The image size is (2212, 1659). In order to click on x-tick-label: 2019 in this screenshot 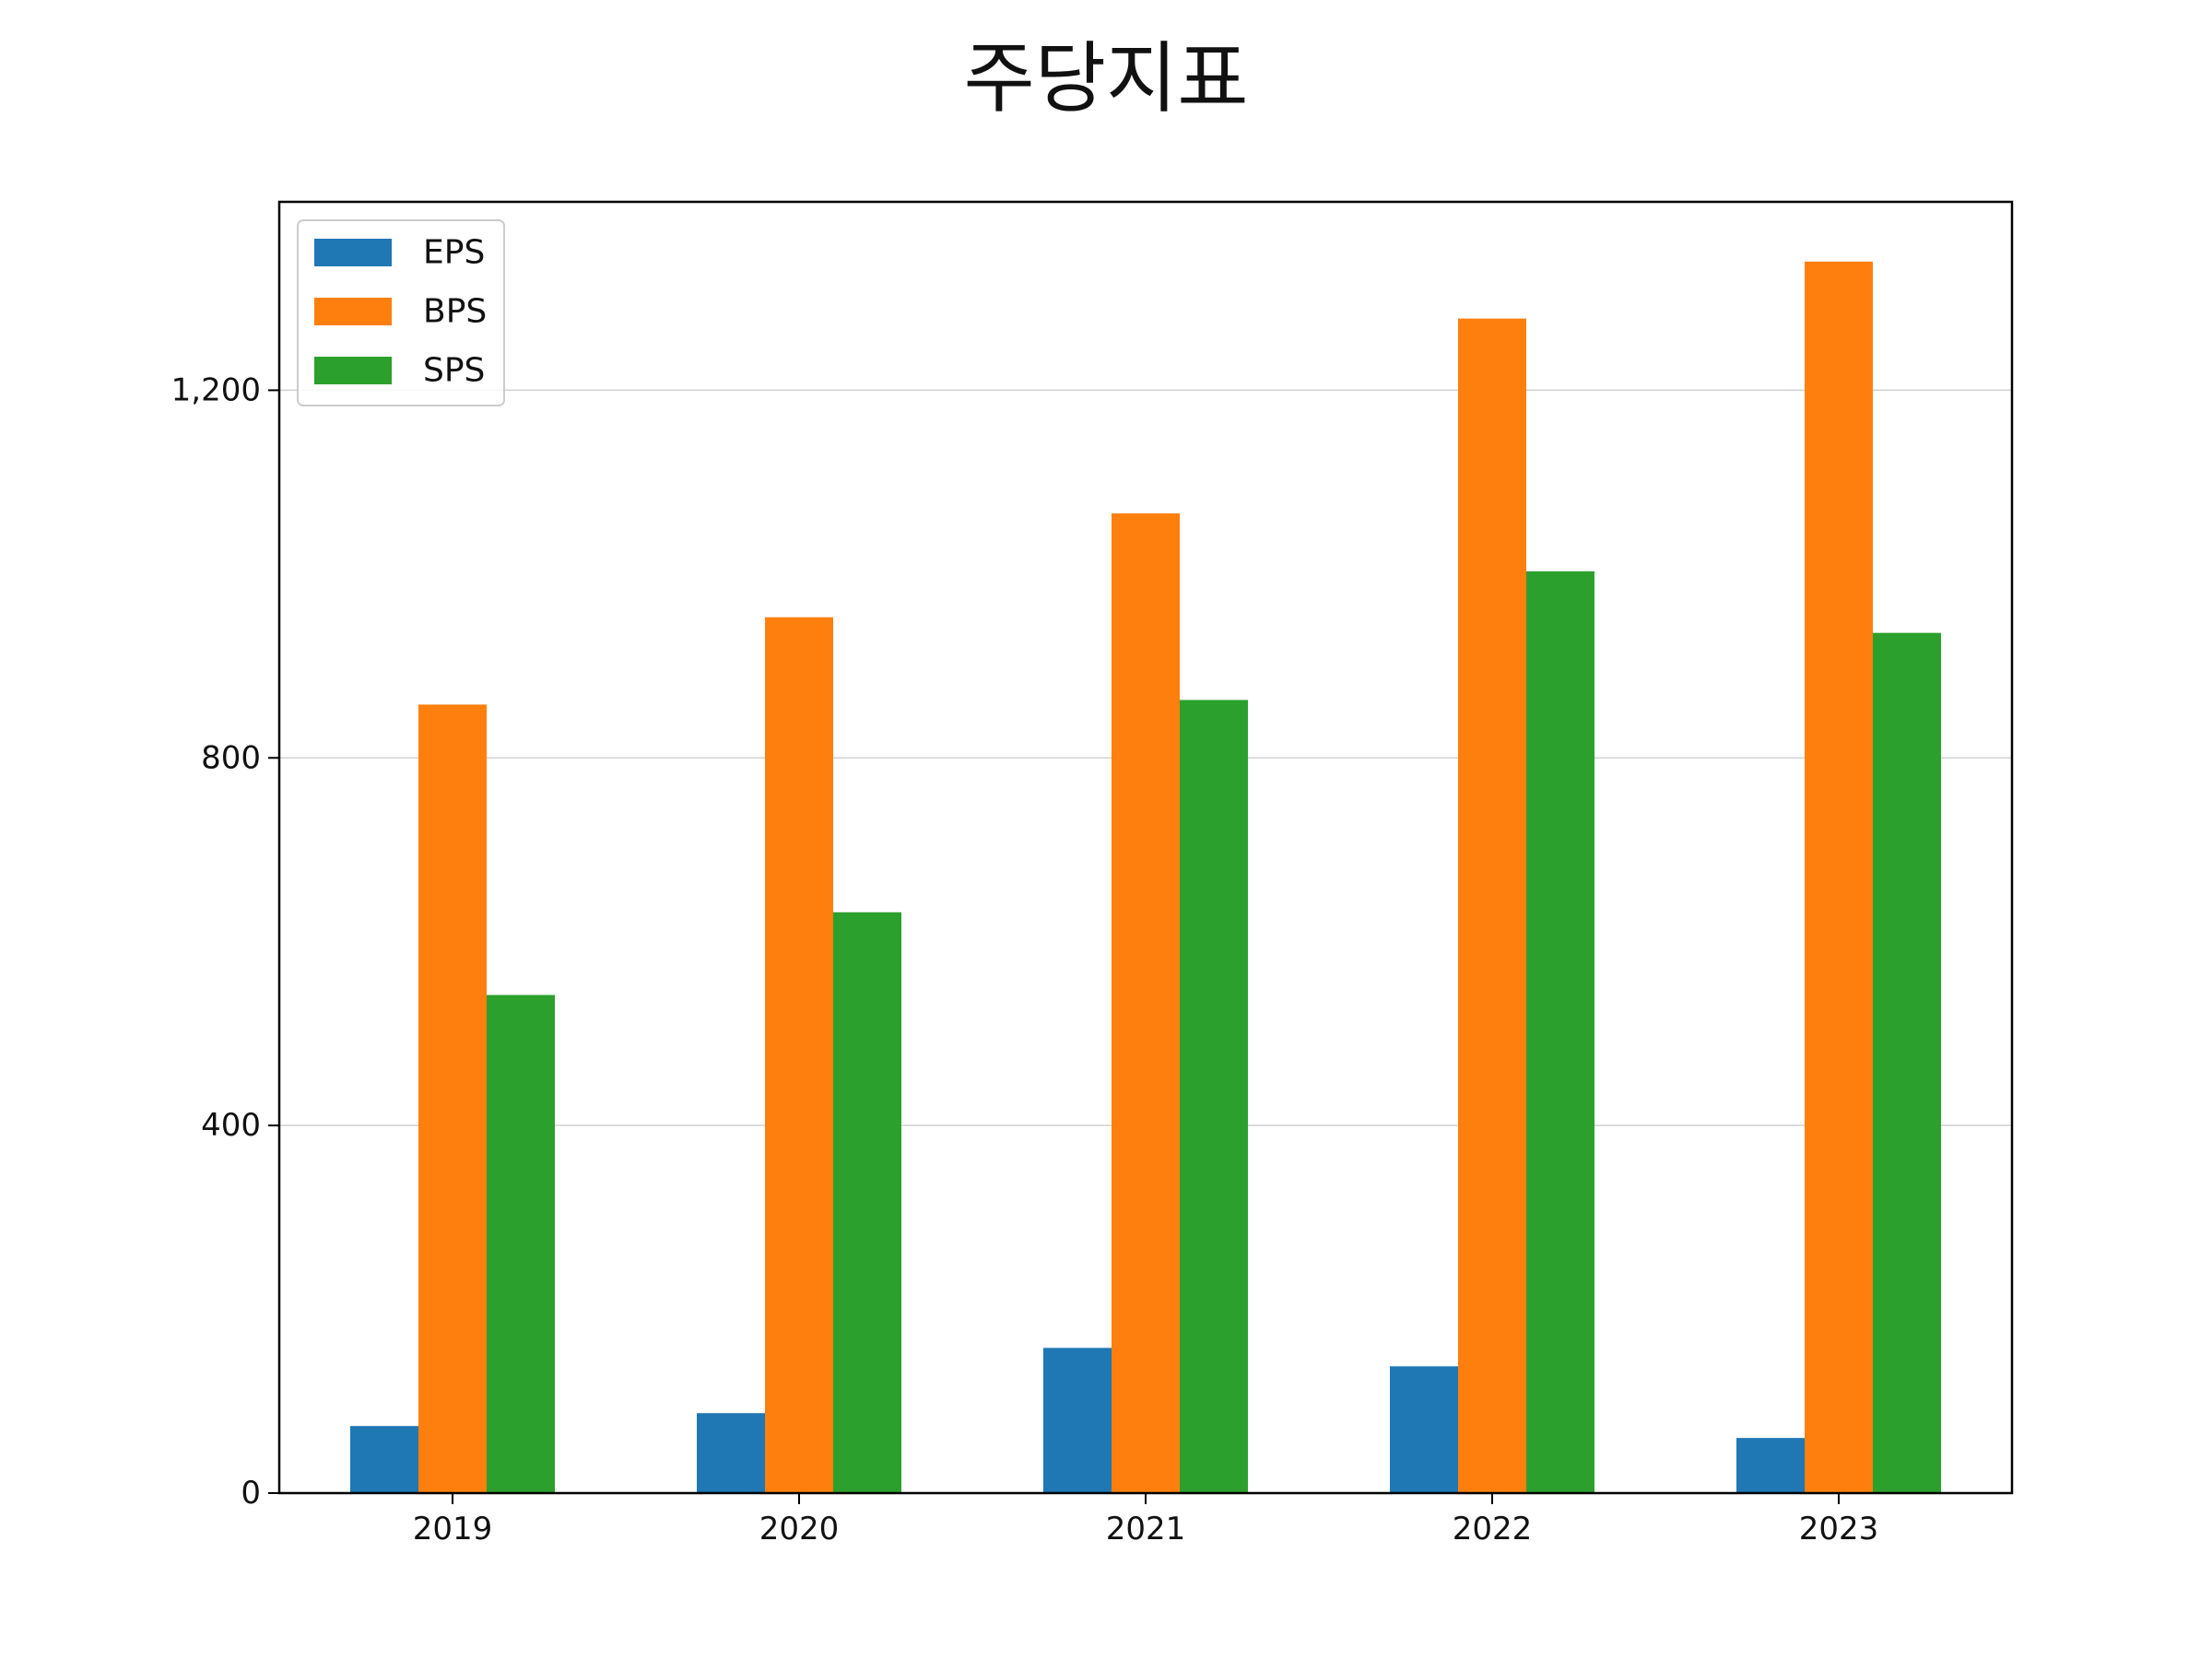, I will do `click(453, 1529)`.